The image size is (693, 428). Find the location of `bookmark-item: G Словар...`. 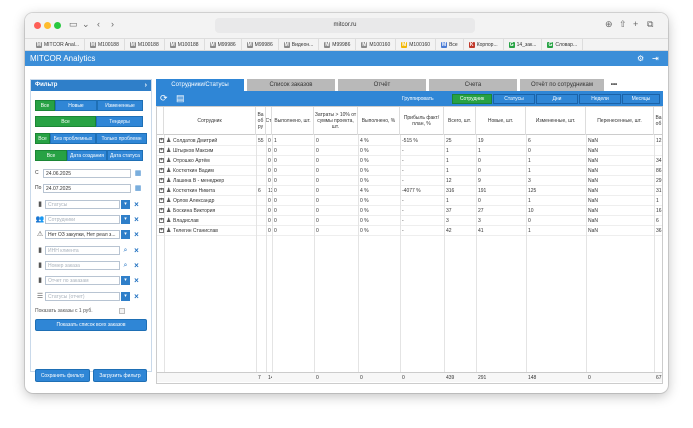

bookmark-item: G Словар... is located at coordinates (563, 44).